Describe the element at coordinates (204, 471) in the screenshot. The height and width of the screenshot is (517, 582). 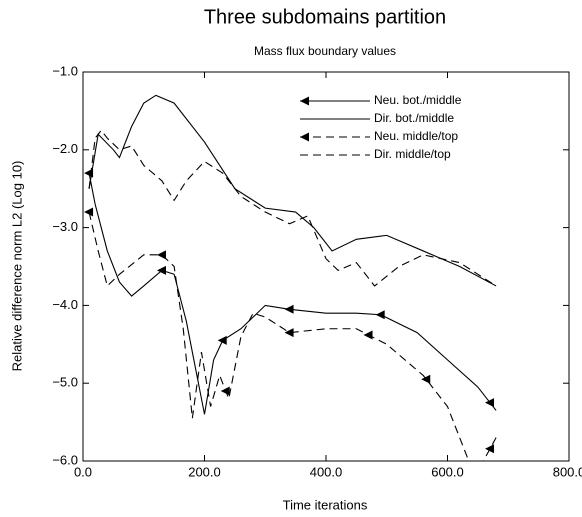
I see `x-tick-label: 200.0` at that location.